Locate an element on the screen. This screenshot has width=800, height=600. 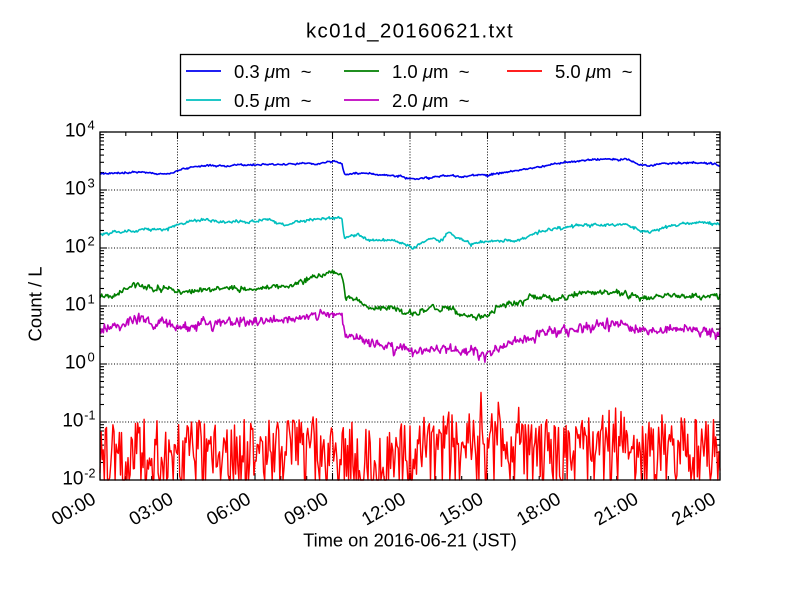
svg-text: 0 is located at coordinates (91, 357).